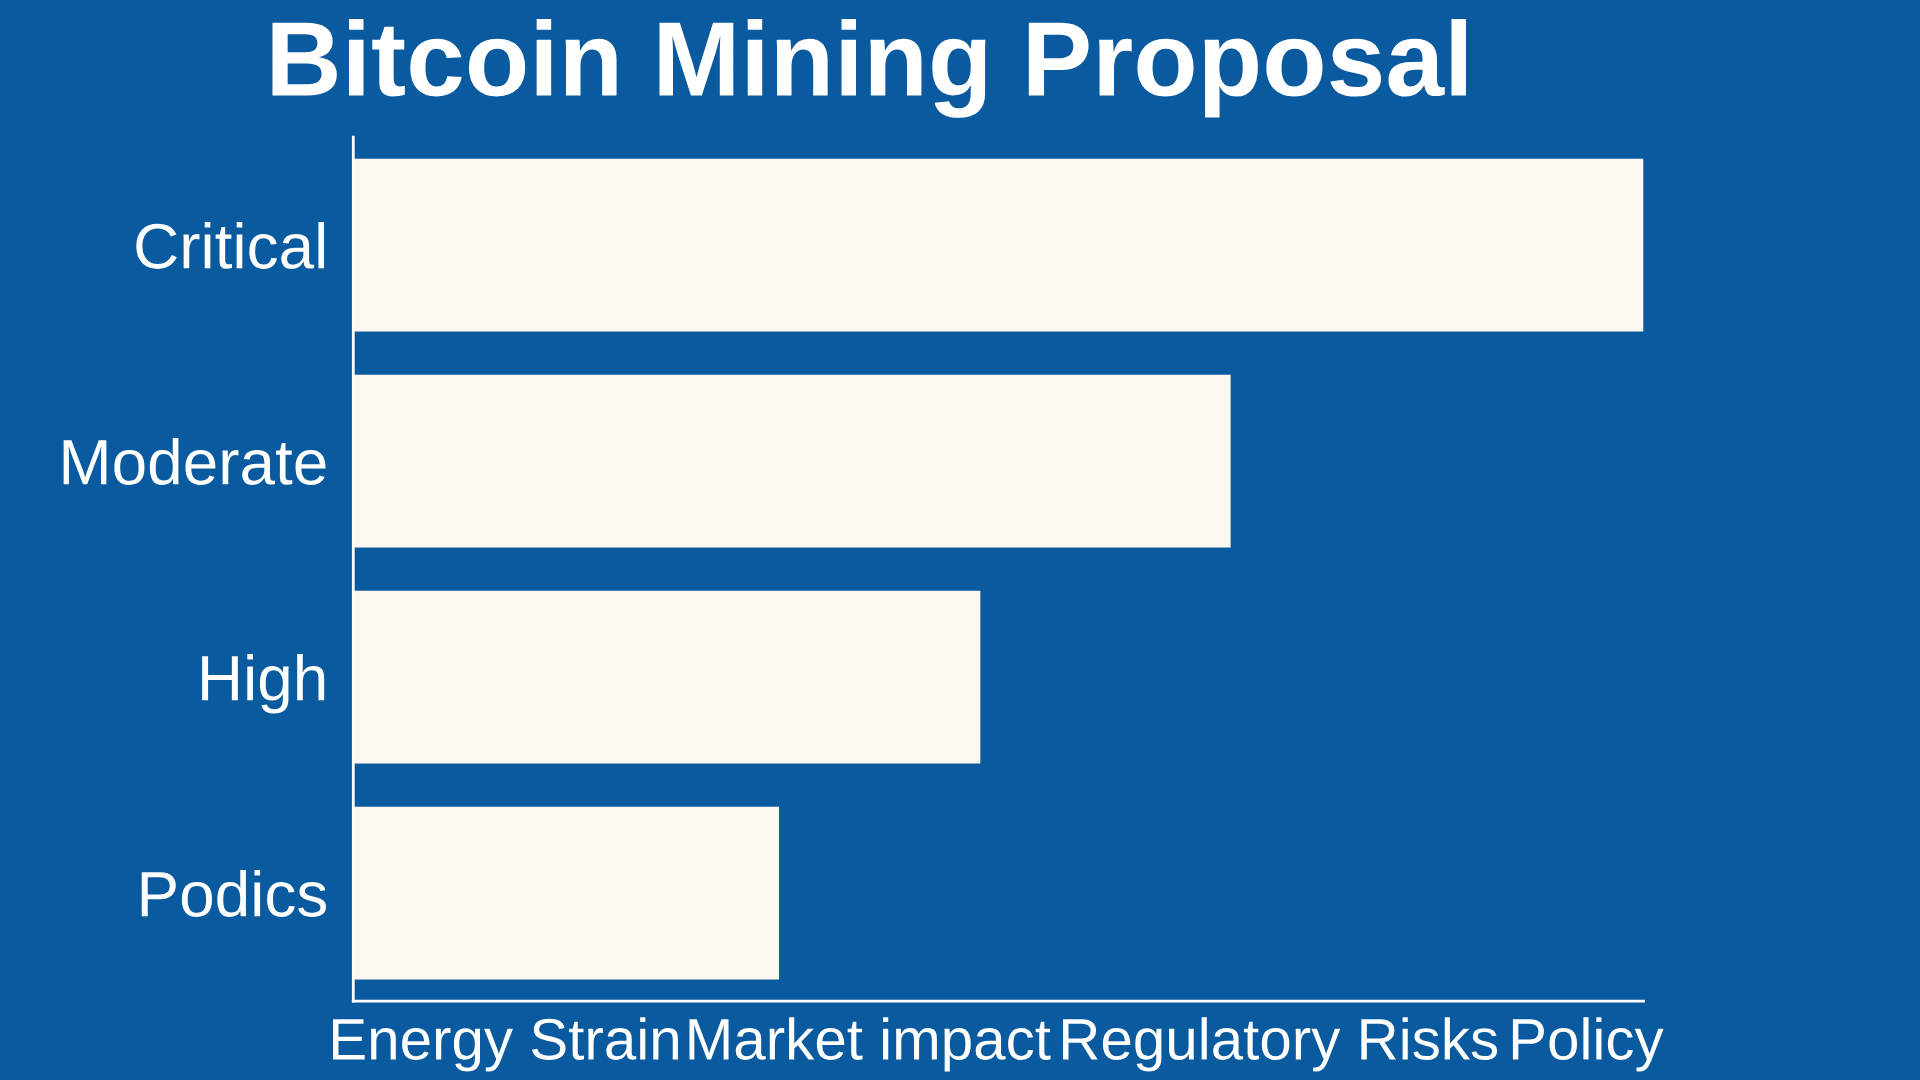 This screenshot has height=1080, width=1920. Describe the element at coordinates (230, 245) in the screenshot. I see `y-tick-label: Critical` at that location.